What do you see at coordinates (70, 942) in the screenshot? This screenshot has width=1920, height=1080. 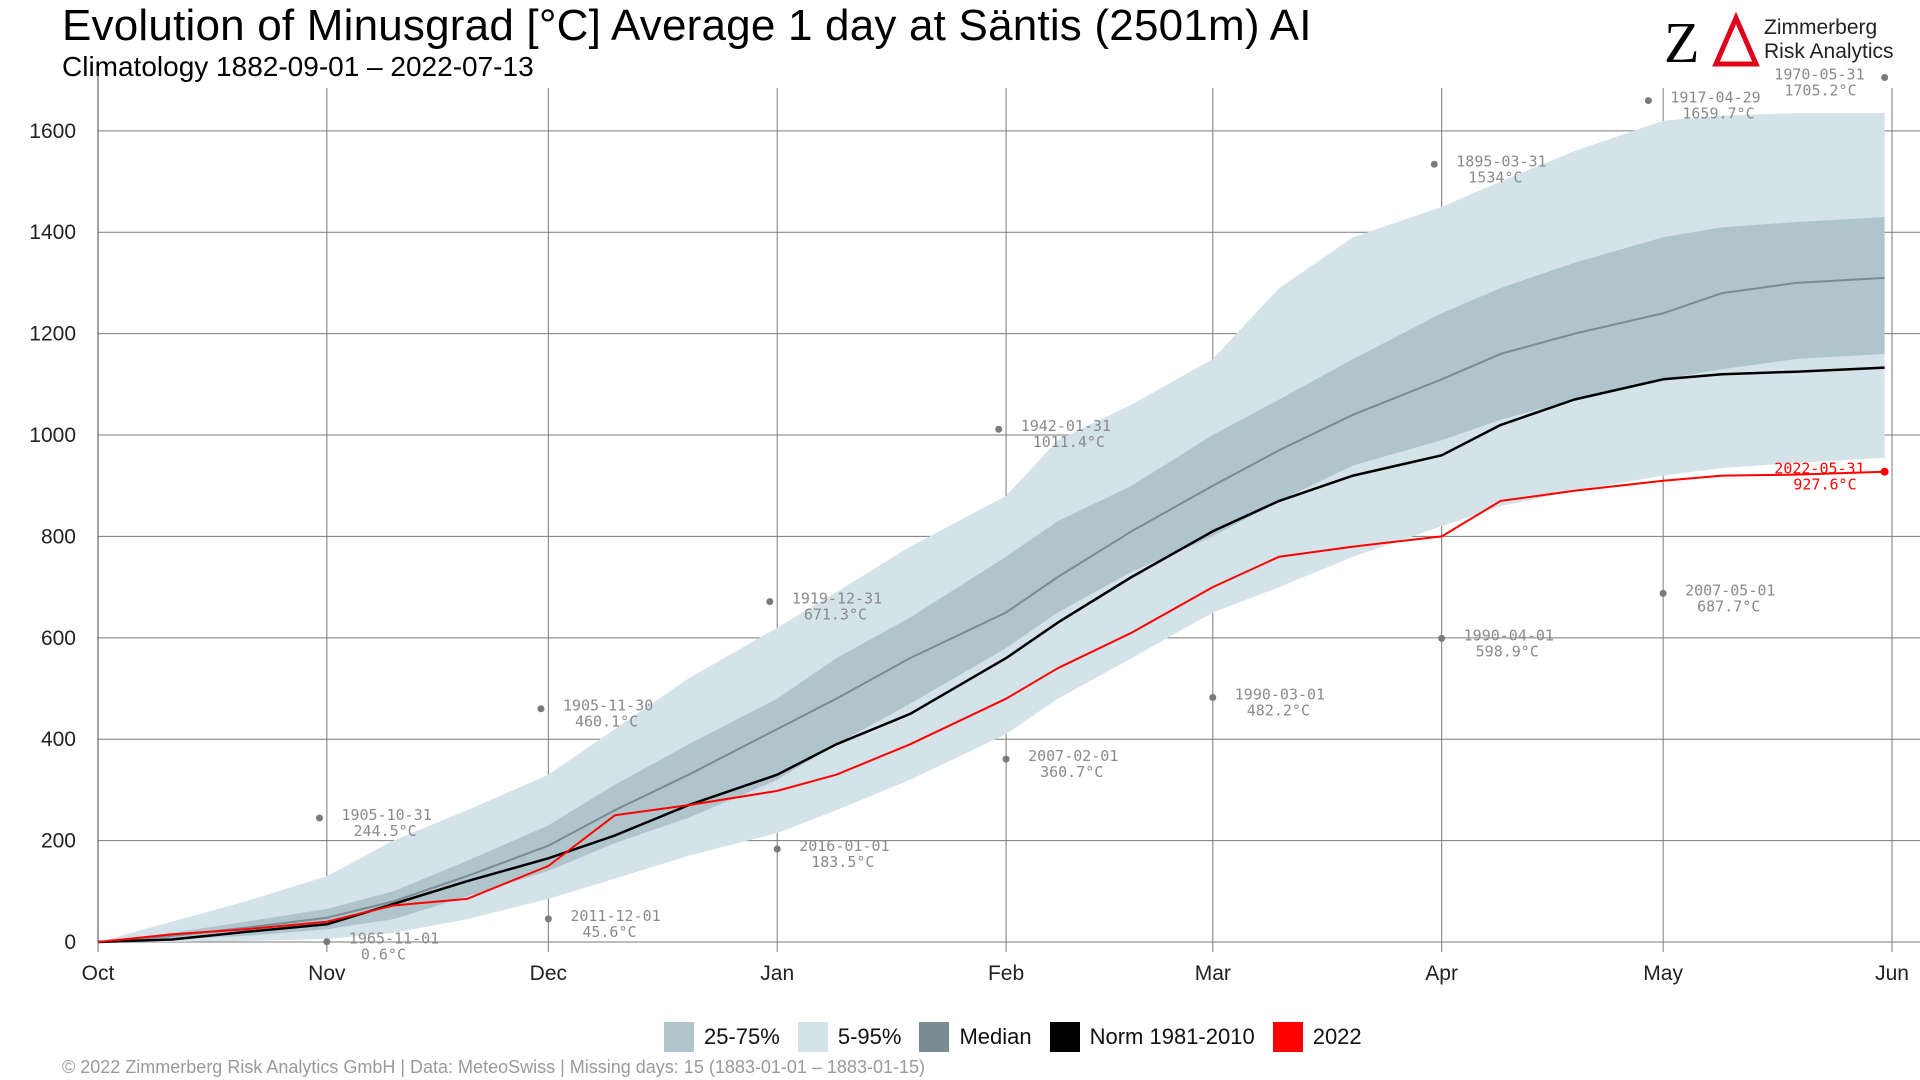 I see `y-tick-label: 0` at bounding box center [70, 942].